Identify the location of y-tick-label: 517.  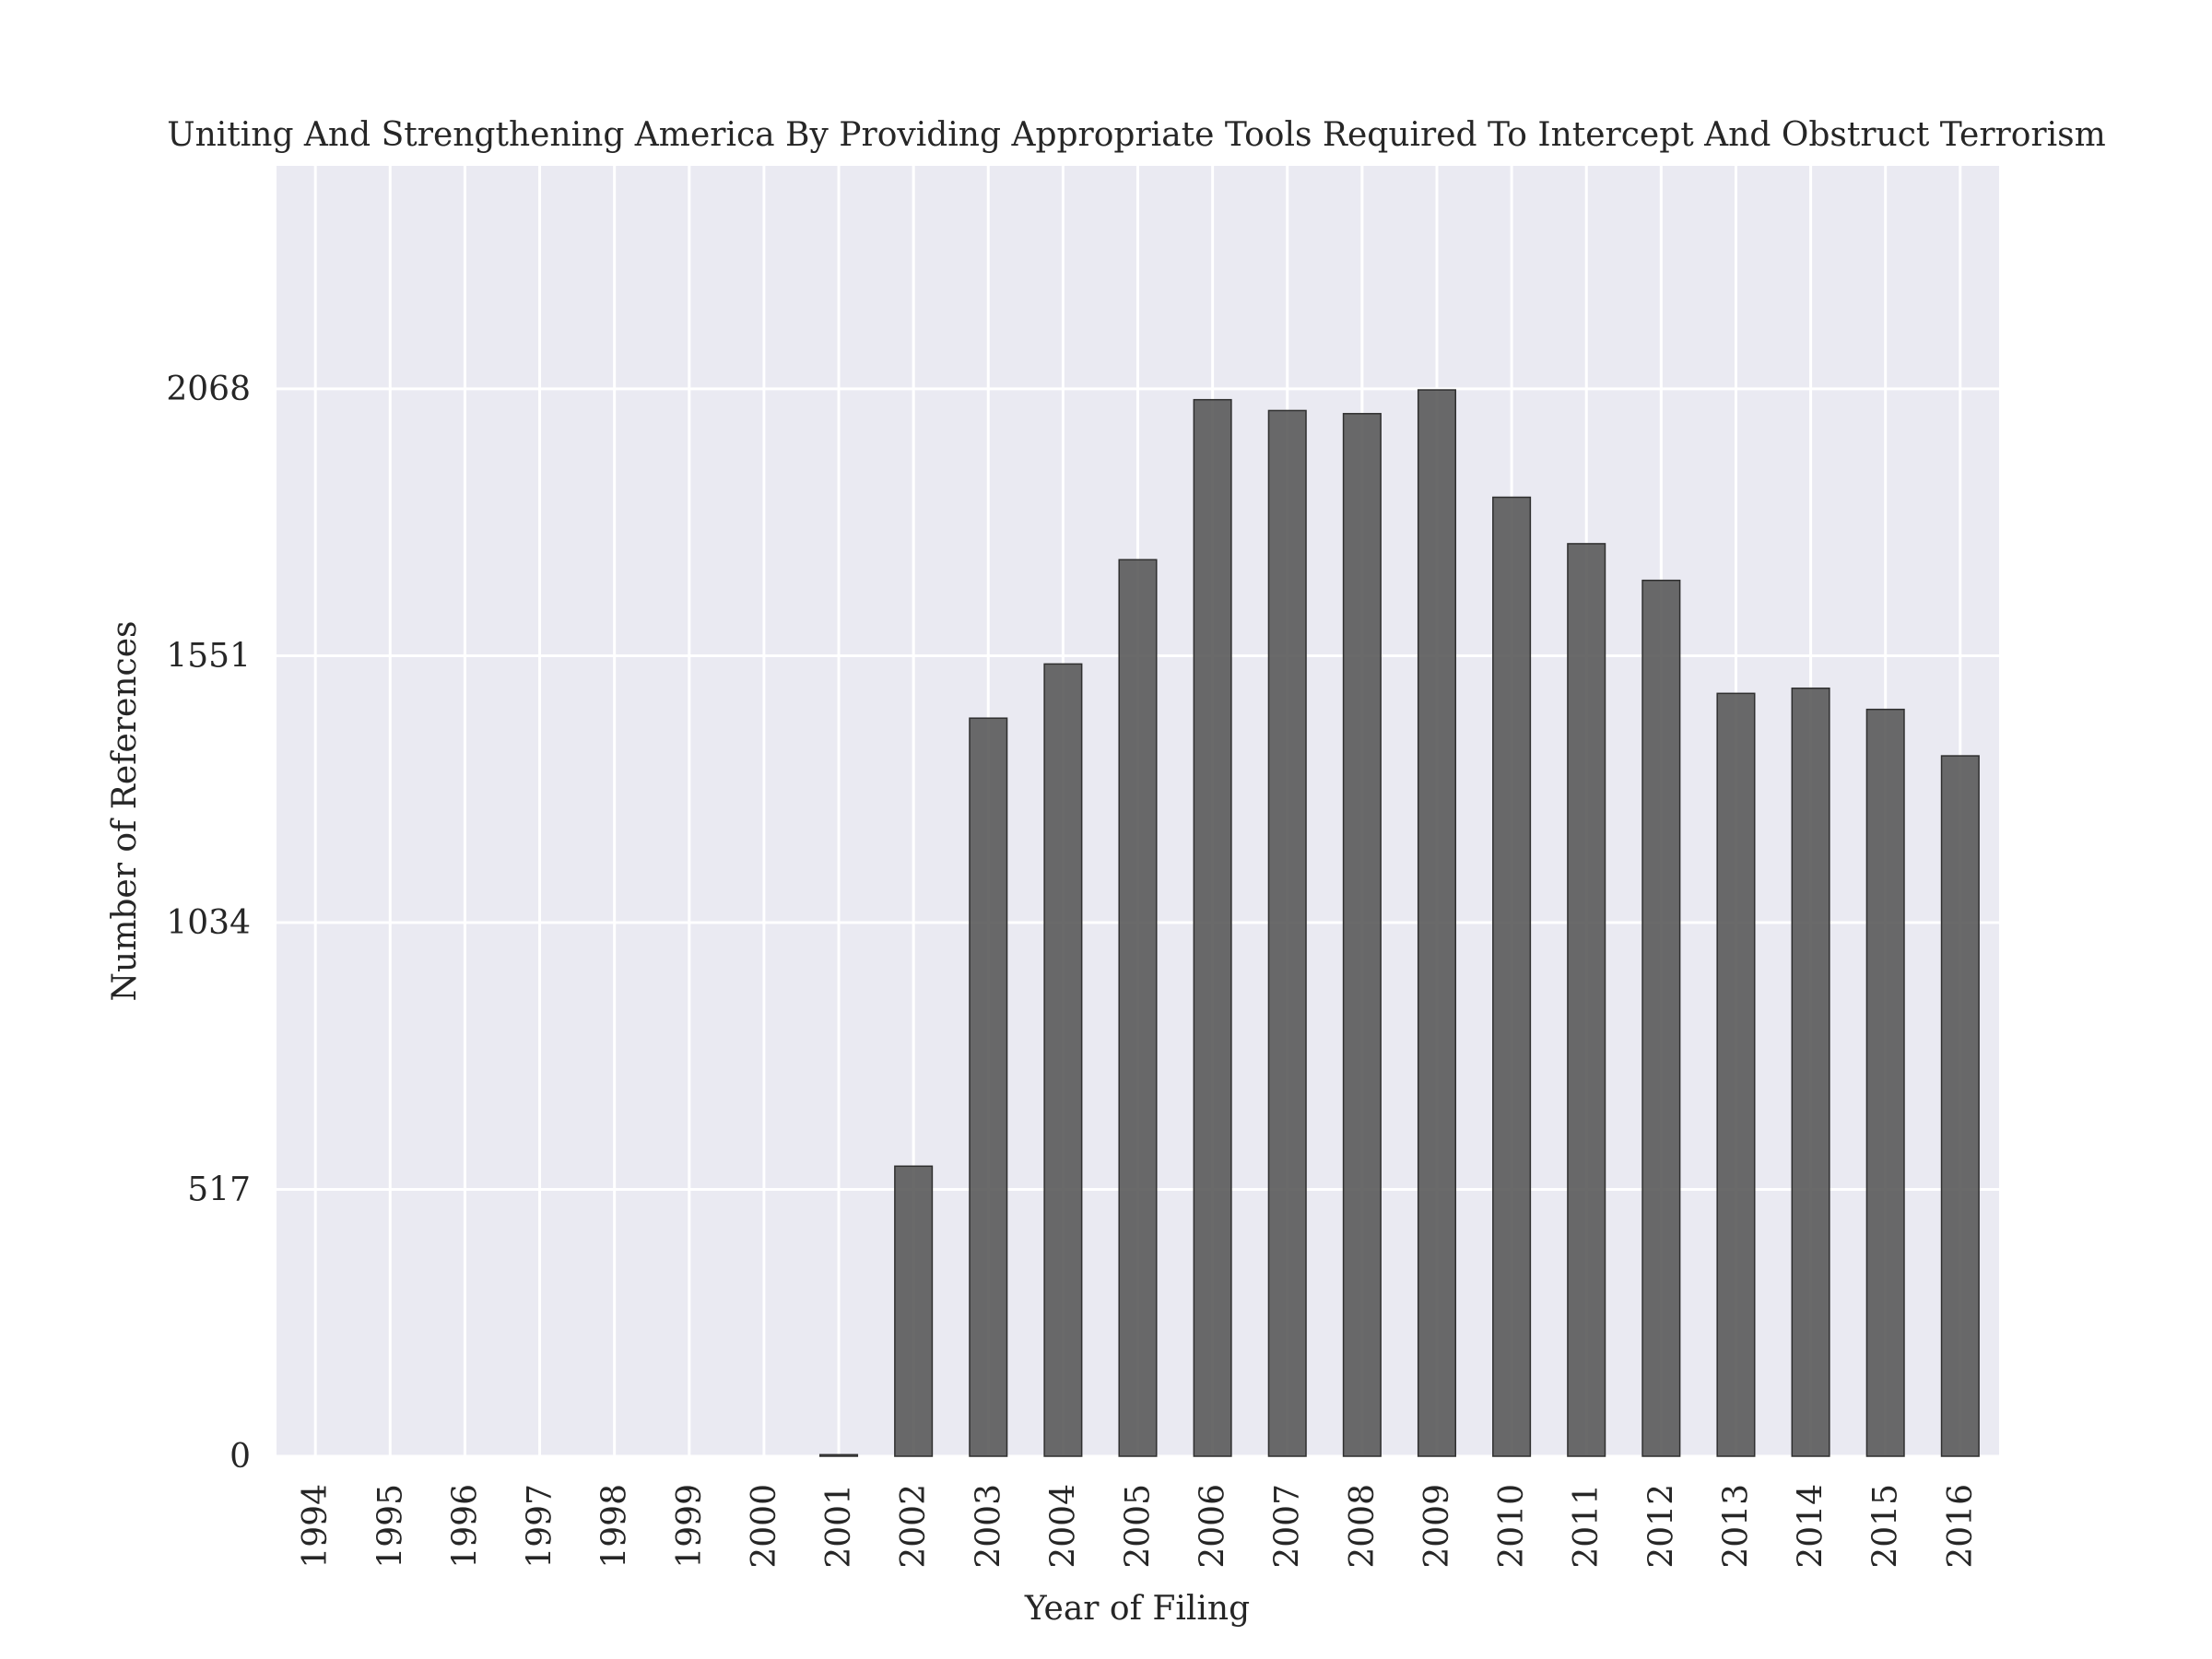
(219, 1189).